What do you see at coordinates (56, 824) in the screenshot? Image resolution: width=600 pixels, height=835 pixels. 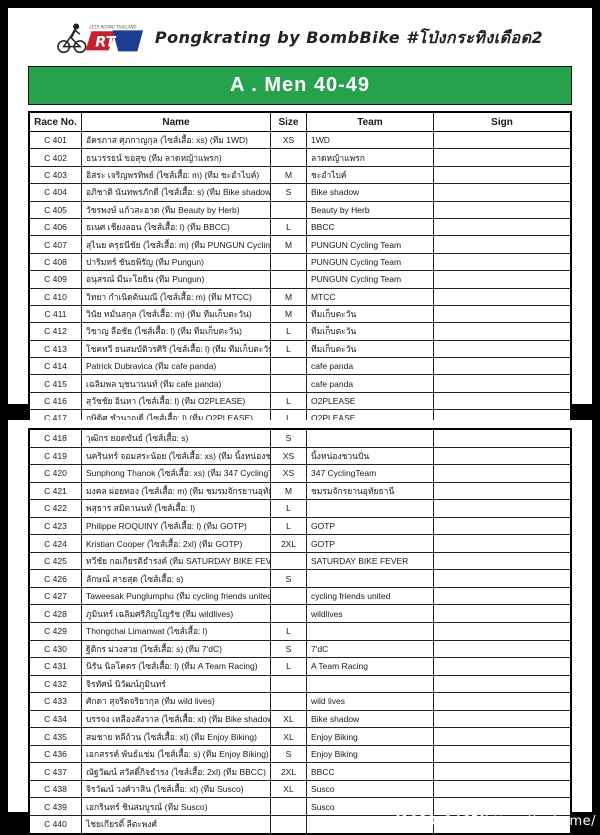 I see `race-no-cell: C 440` at bounding box center [56, 824].